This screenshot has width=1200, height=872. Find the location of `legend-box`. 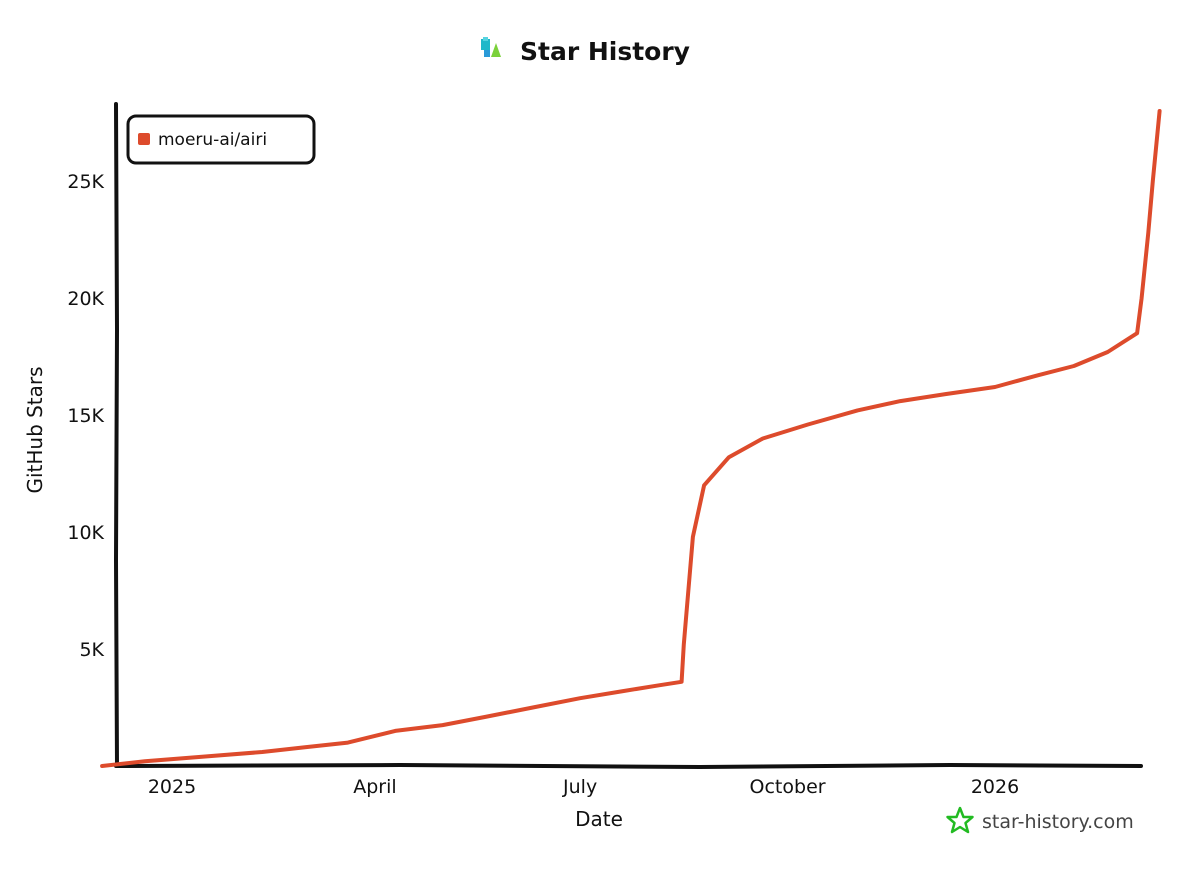

legend-box is located at coordinates (221, 139).